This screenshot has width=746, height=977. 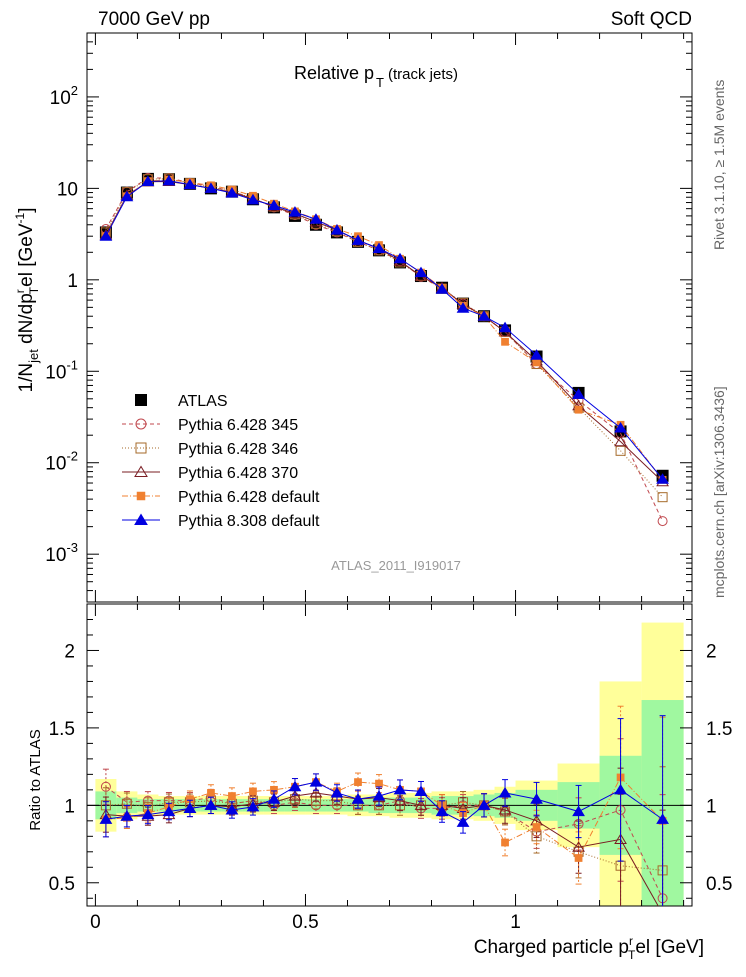 I want to click on legend-item-p8: Pythia 8.308 default, so click(x=221, y=521).